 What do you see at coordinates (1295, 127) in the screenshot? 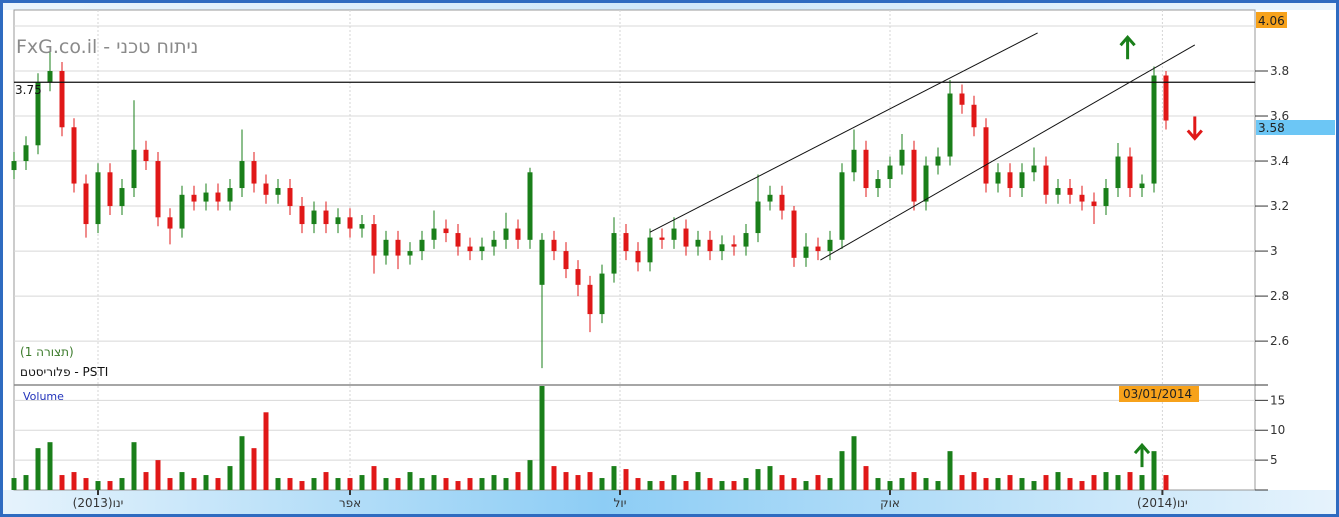
I see `last-price-badge` at bounding box center [1295, 127].